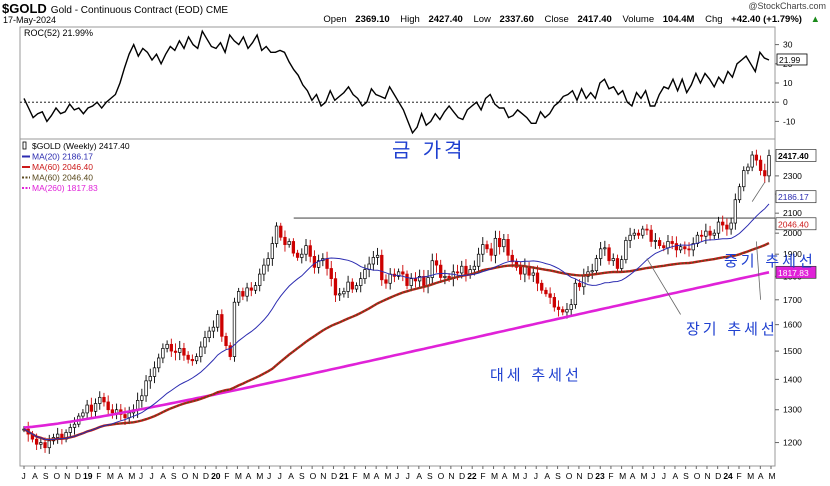 Image resolution: width=830 pixels, height=486 pixels. I want to click on x-tick-label: 24, so click(728, 476).